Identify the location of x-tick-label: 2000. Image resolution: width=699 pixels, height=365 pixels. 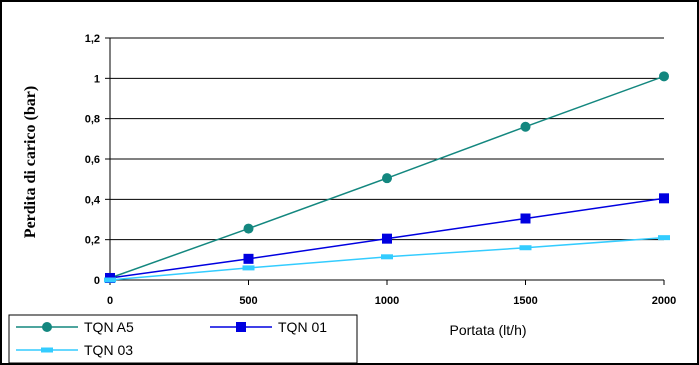
(664, 301).